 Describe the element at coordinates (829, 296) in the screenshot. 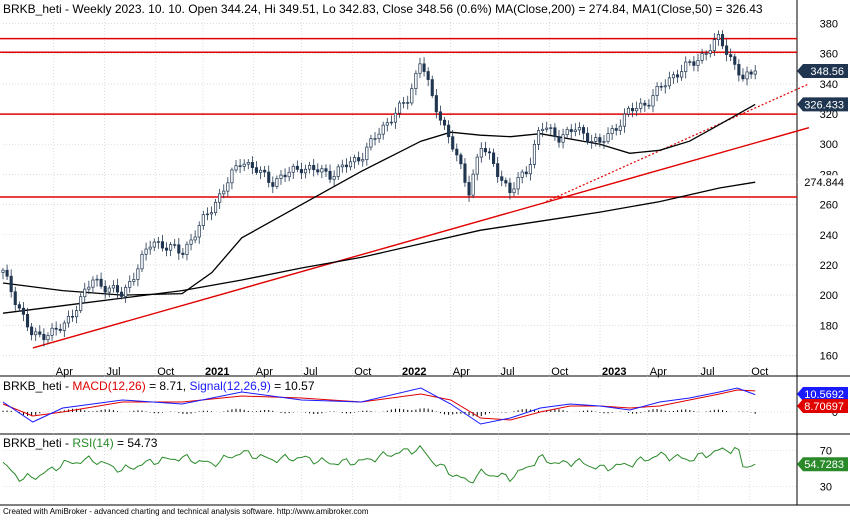

I see `y-tick-label: 200` at that location.